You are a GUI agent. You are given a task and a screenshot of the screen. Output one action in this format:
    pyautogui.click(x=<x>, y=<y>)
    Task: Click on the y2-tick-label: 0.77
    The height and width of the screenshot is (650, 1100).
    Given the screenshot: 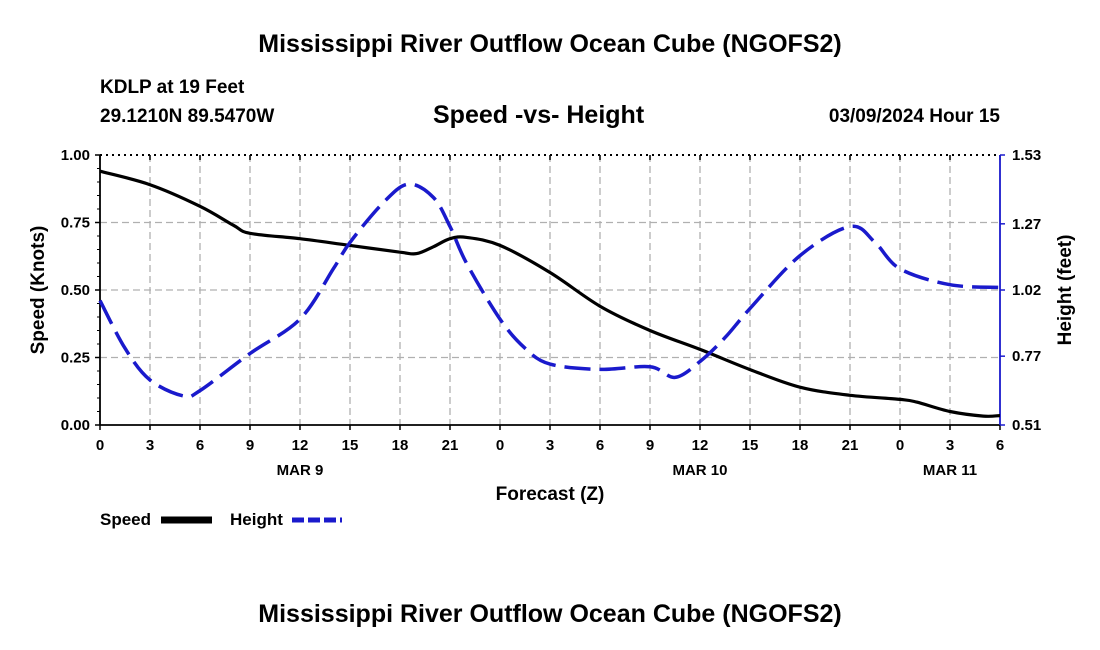 What is the action you would take?
    pyautogui.click(x=1026, y=356)
    